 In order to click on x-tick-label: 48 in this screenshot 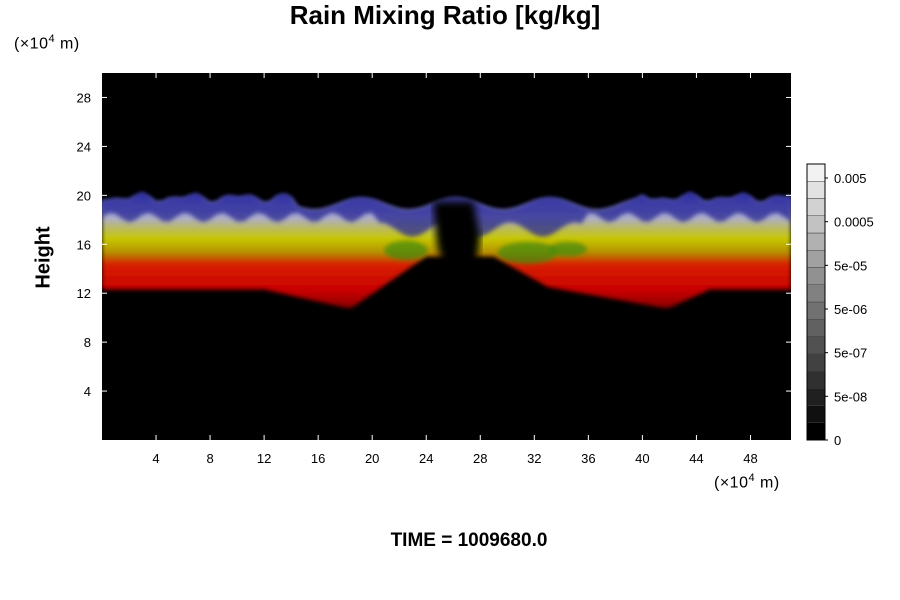, I will do `click(750, 458)`.